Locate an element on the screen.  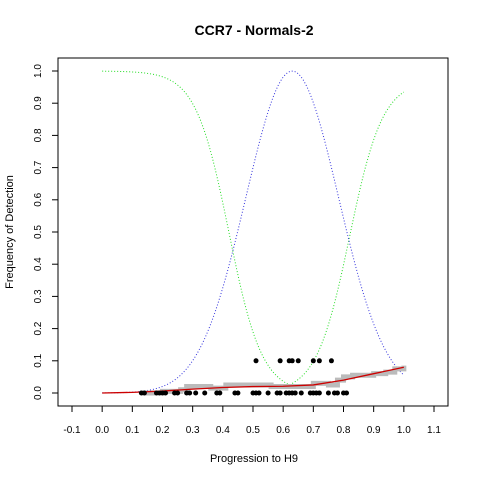
x-tick-label: 0.2 is located at coordinates (163, 430).